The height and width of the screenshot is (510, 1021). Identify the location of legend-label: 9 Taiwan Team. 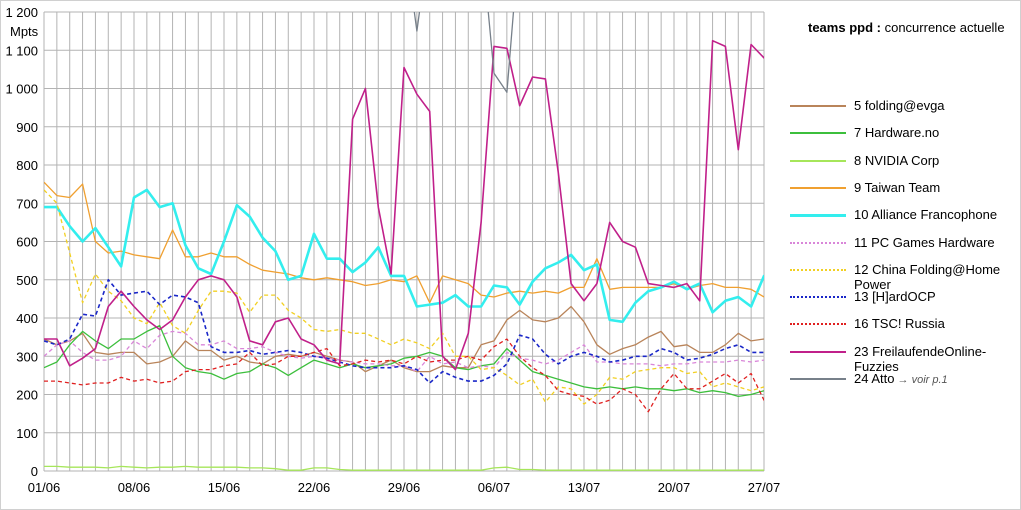
(936, 187).